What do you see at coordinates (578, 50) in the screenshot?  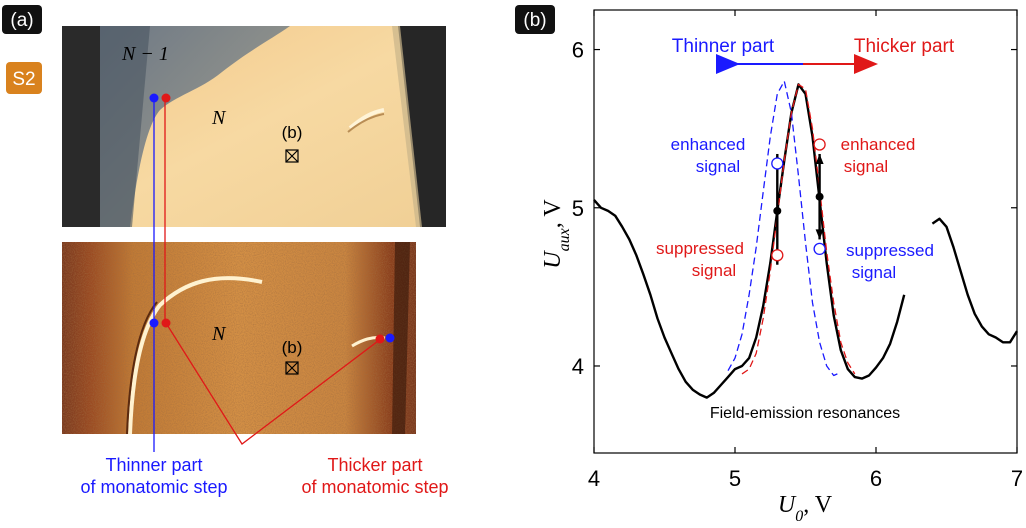 I see `y-tick-label: 6` at bounding box center [578, 50].